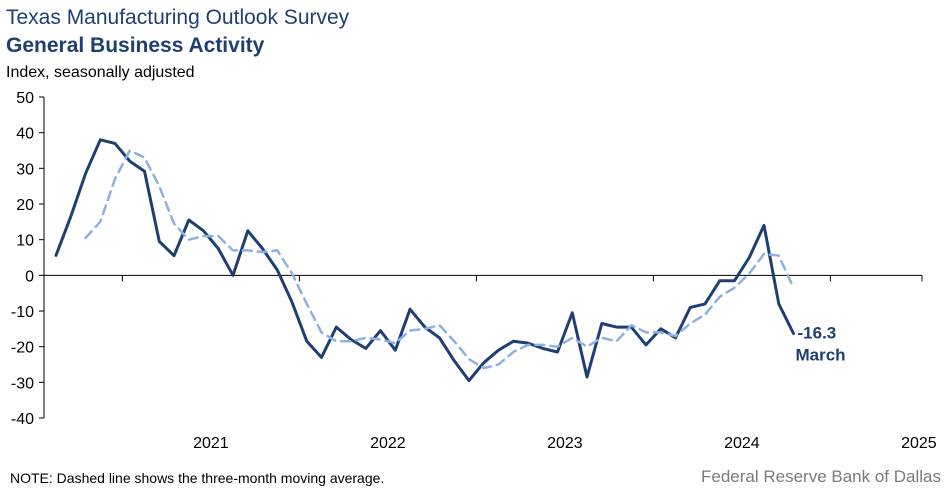 Image resolution: width=949 pixels, height=493 pixels. Describe the element at coordinates (22, 383) in the screenshot. I see `y-tick-label: -30` at that location.